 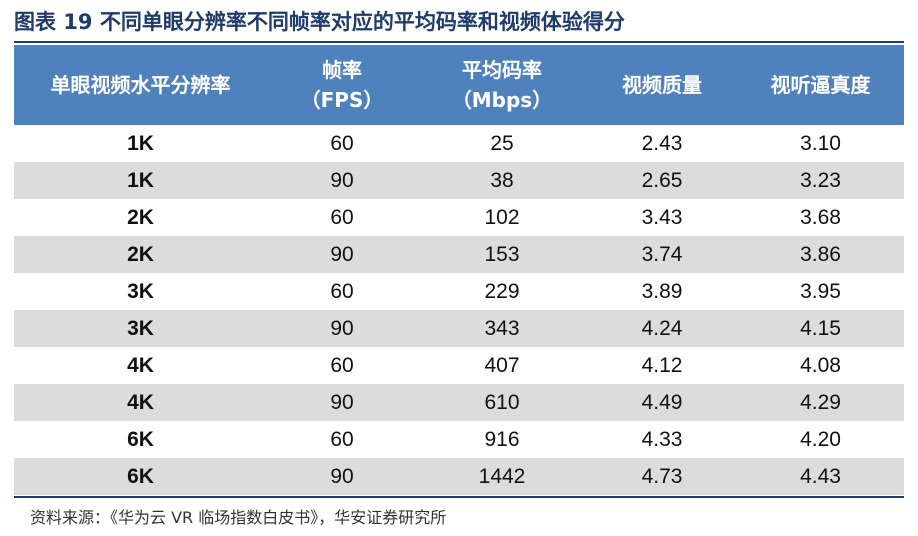 I want to click on cell-bitrate: 916, so click(x=502, y=439).